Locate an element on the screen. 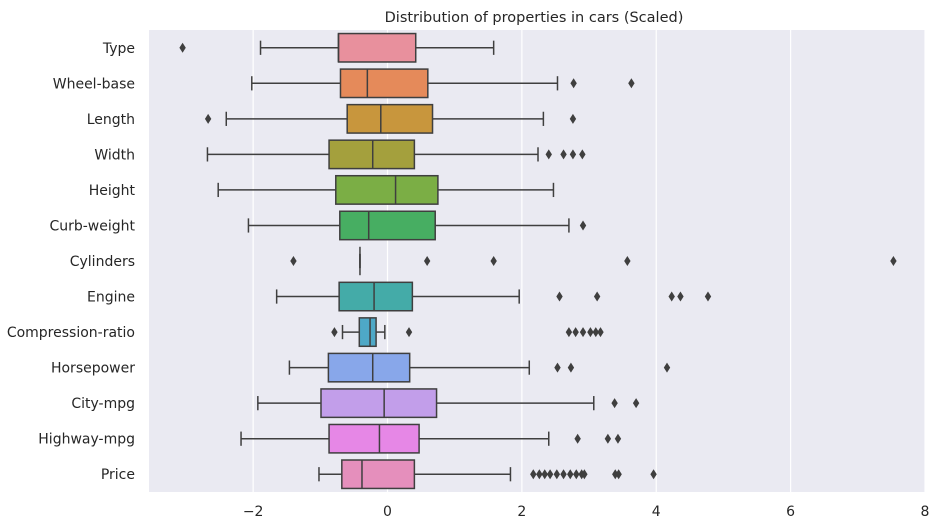 The image size is (934, 529). box-curb-weight is located at coordinates (417, 225).